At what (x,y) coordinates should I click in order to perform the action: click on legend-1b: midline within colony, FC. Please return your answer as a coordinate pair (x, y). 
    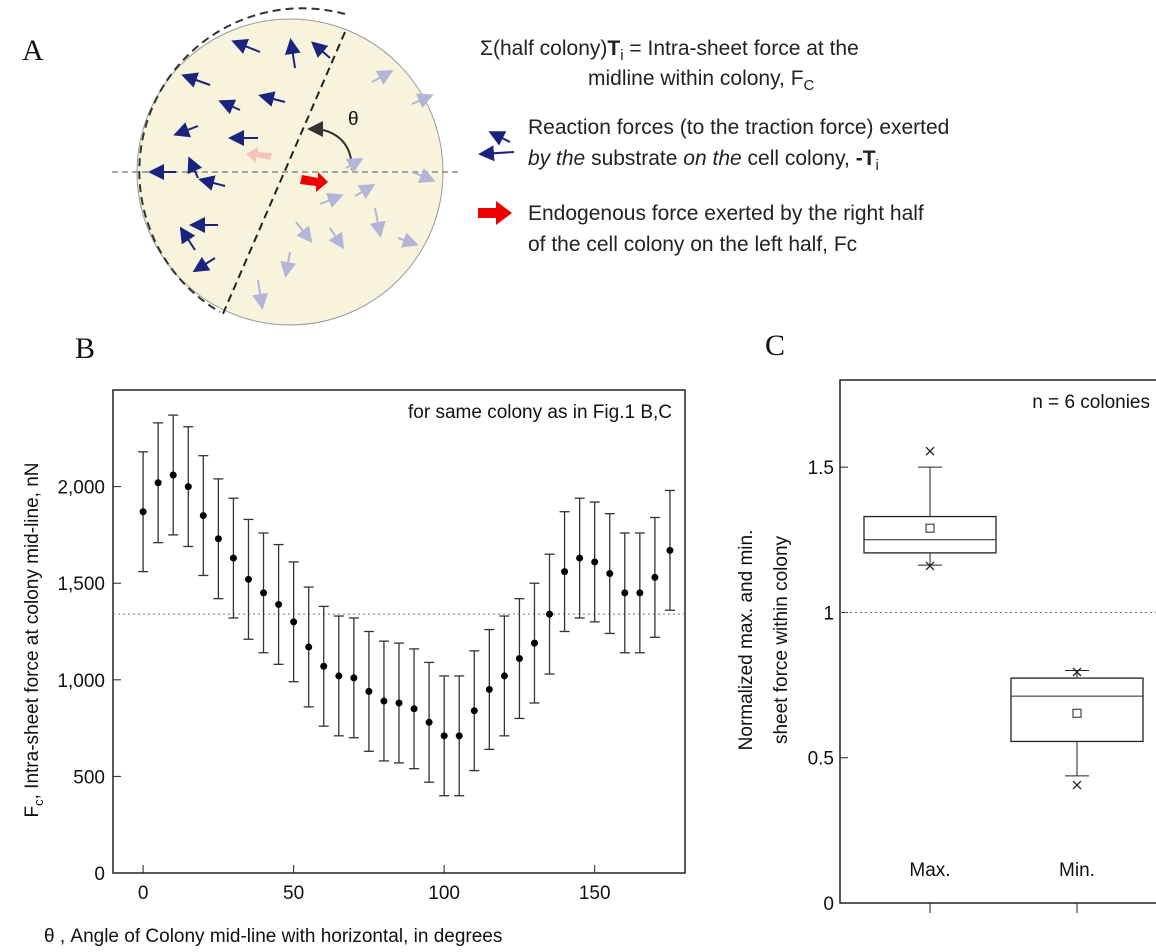
    Looking at the image, I should click on (701, 81).